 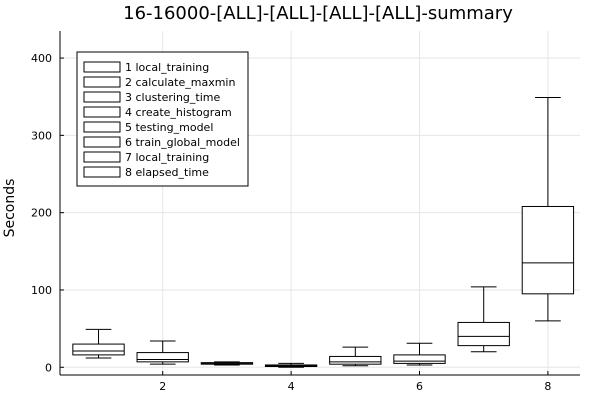 What do you see at coordinates (41, 135) in the screenshot?
I see `y-tick-label: 300` at bounding box center [41, 135].